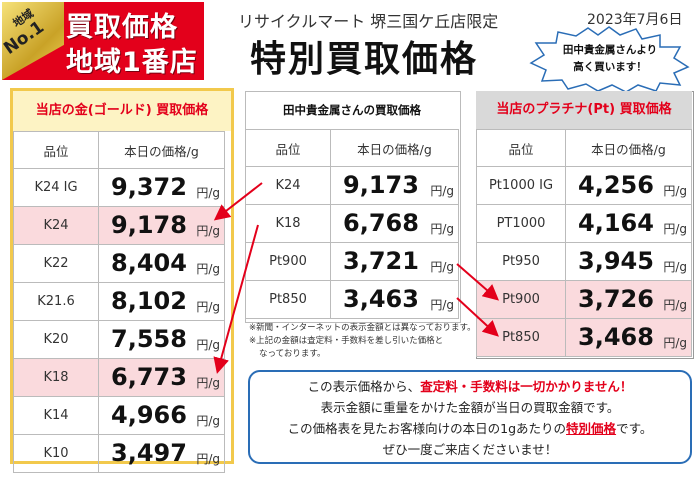 This screenshot has width=700, height=503. I want to click on tanaka-price: 9,173, so click(381, 185).